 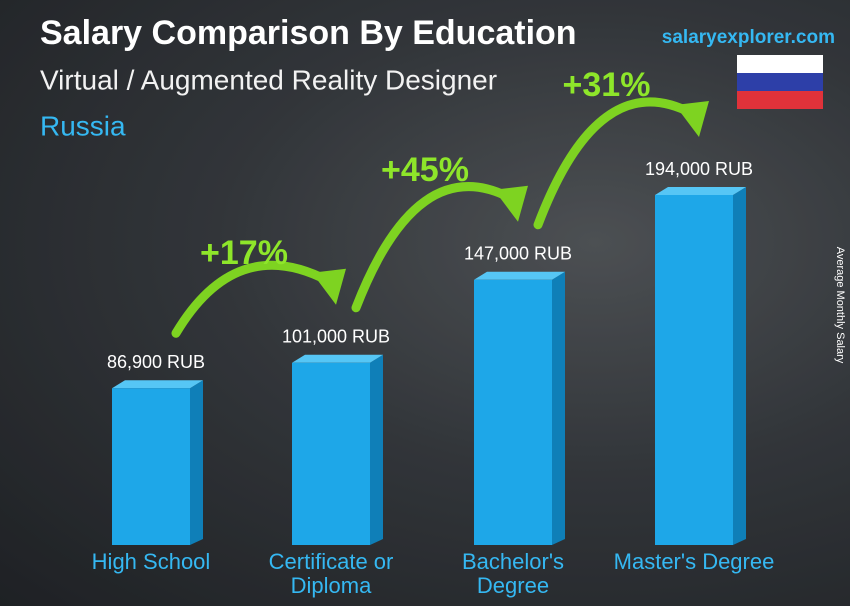 What do you see at coordinates (308, 33) in the screenshot?
I see `chart-title: Salary Comparison By Education` at bounding box center [308, 33].